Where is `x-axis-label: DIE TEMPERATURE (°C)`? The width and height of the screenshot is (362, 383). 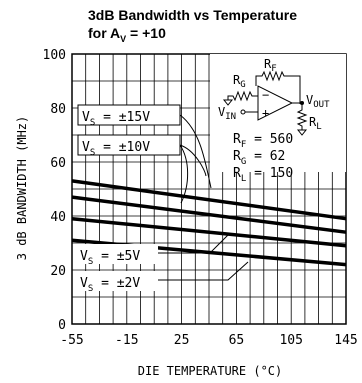 x-axis-label: DIE TEMPERATURE (°C) is located at coordinates (210, 371).